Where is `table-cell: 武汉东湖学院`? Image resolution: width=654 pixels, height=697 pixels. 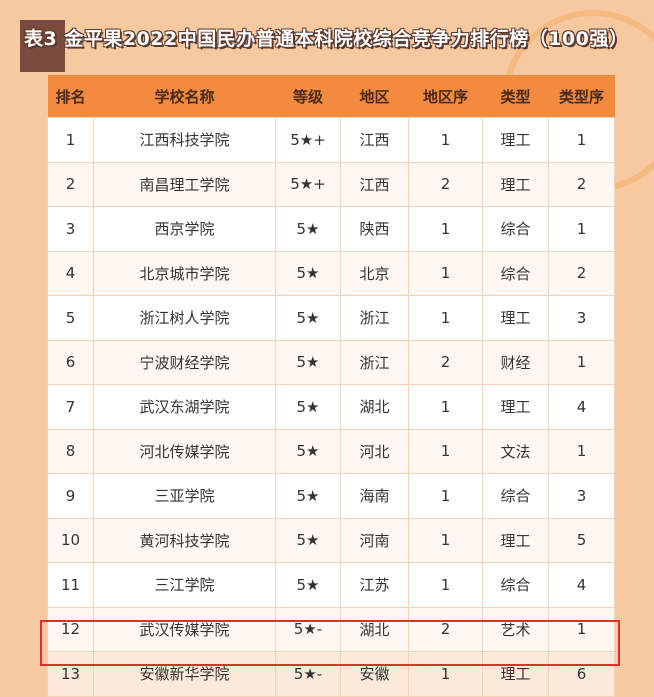 table-cell: 武汉东湖学院 is located at coordinates (184, 407).